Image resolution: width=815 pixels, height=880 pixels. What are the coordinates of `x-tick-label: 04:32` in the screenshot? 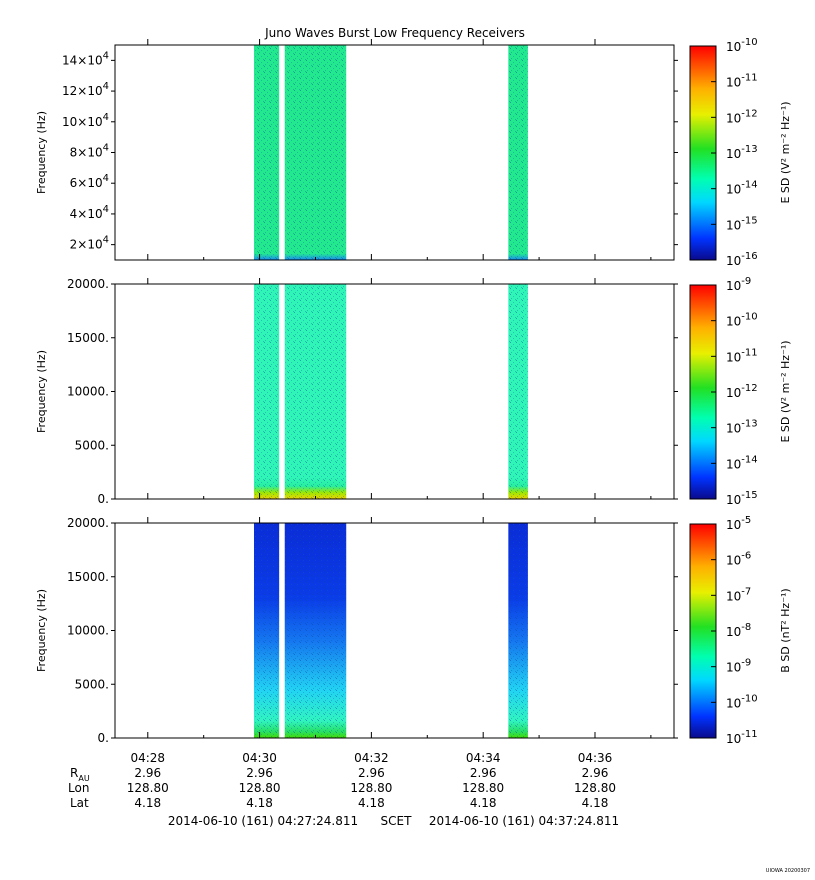 It's located at (371, 758).